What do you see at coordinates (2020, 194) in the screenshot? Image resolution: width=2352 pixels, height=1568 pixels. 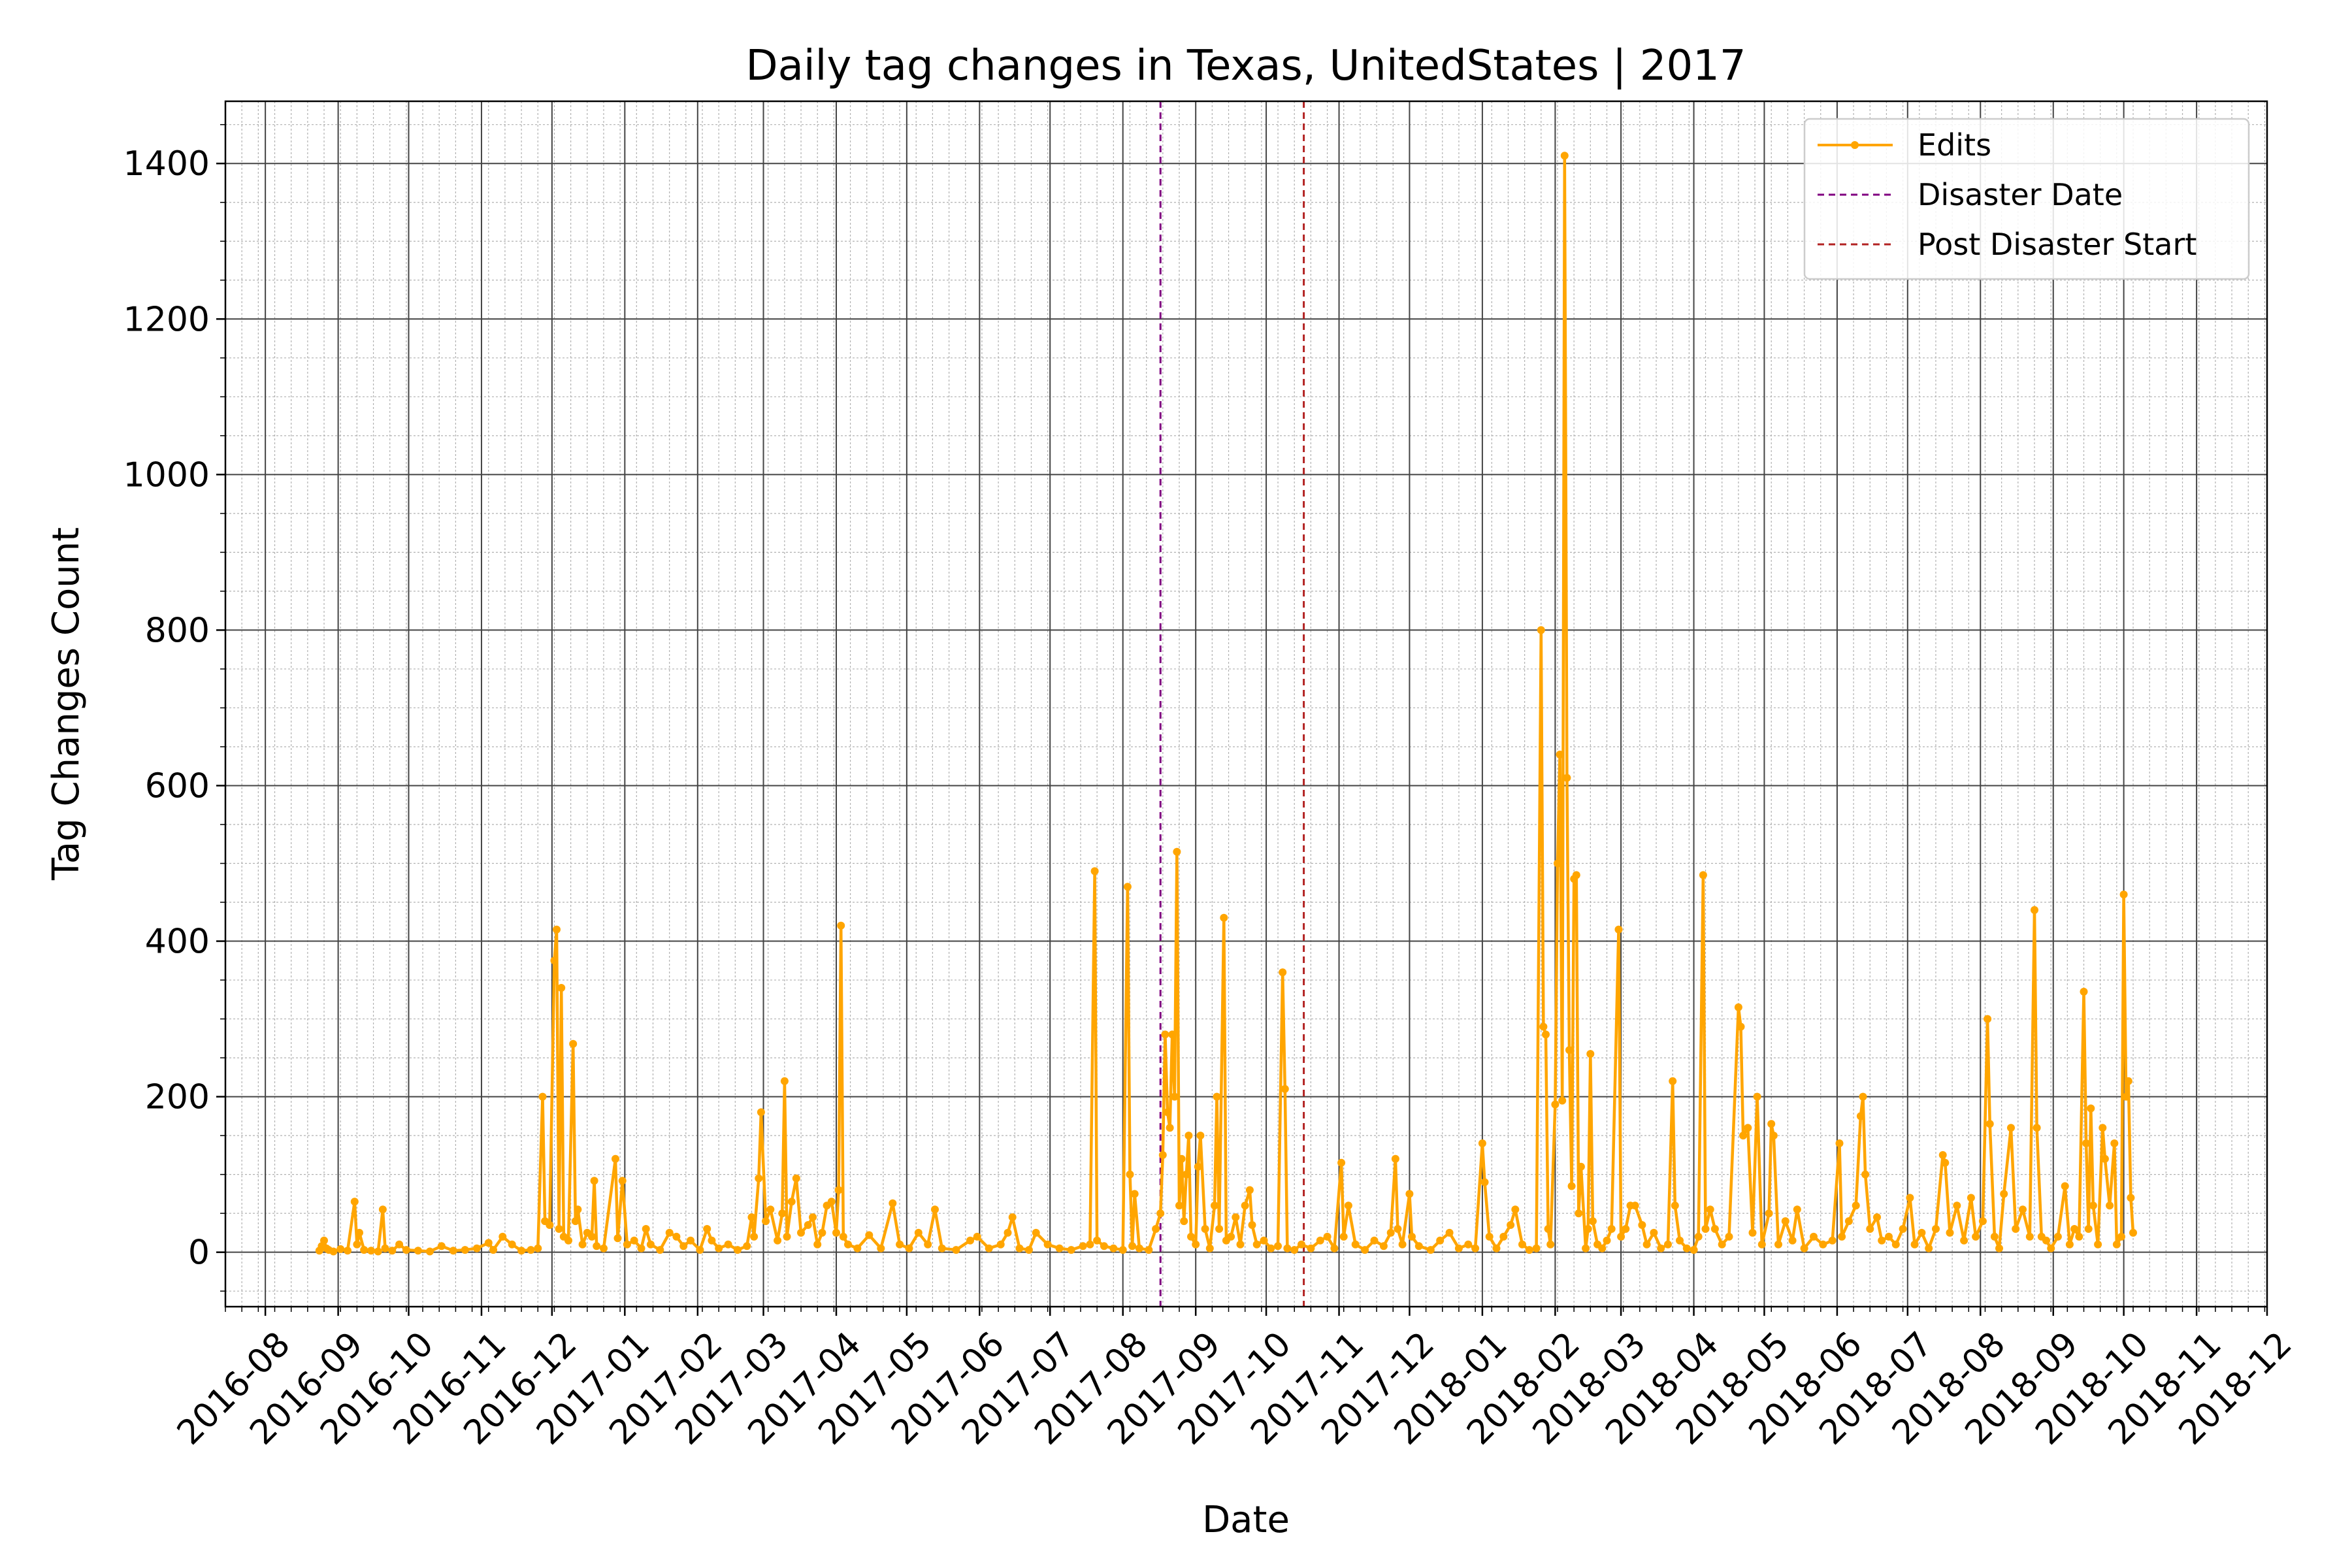 I see `legend-disaster-date-label: Disaster Date` at bounding box center [2020, 194].